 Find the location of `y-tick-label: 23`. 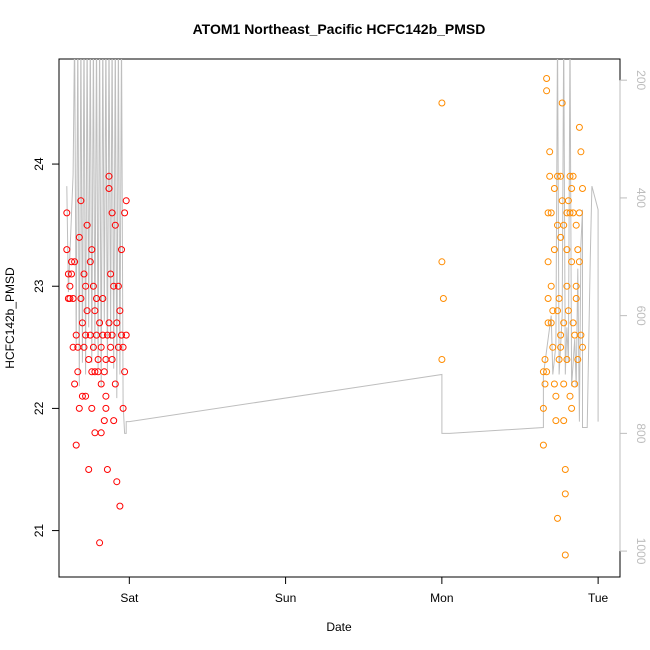

y-tick-label: 23 is located at coordinates (39, 286).